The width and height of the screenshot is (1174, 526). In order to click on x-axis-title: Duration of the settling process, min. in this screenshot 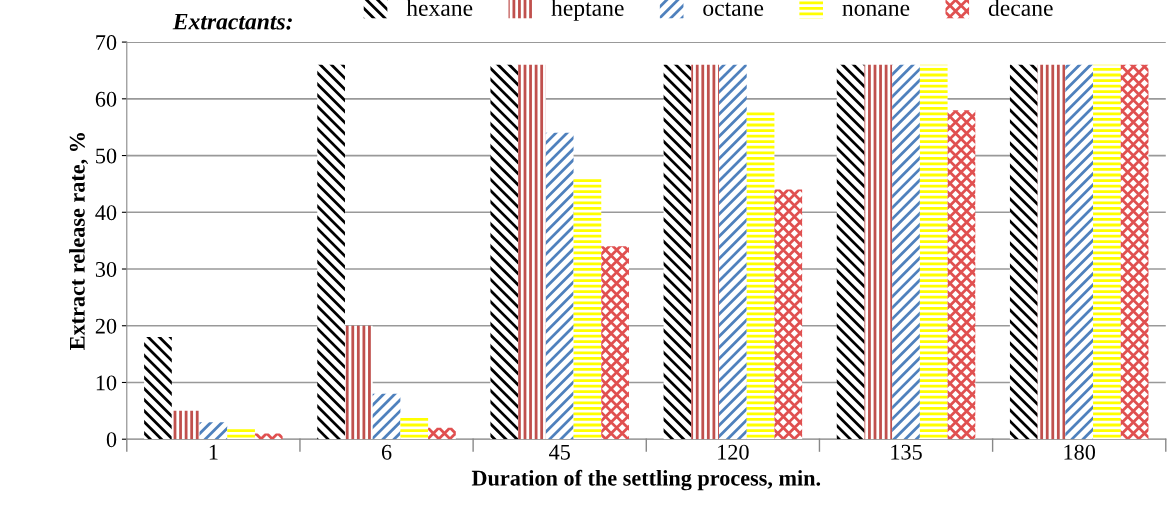, I will do `click(646, 480)`.